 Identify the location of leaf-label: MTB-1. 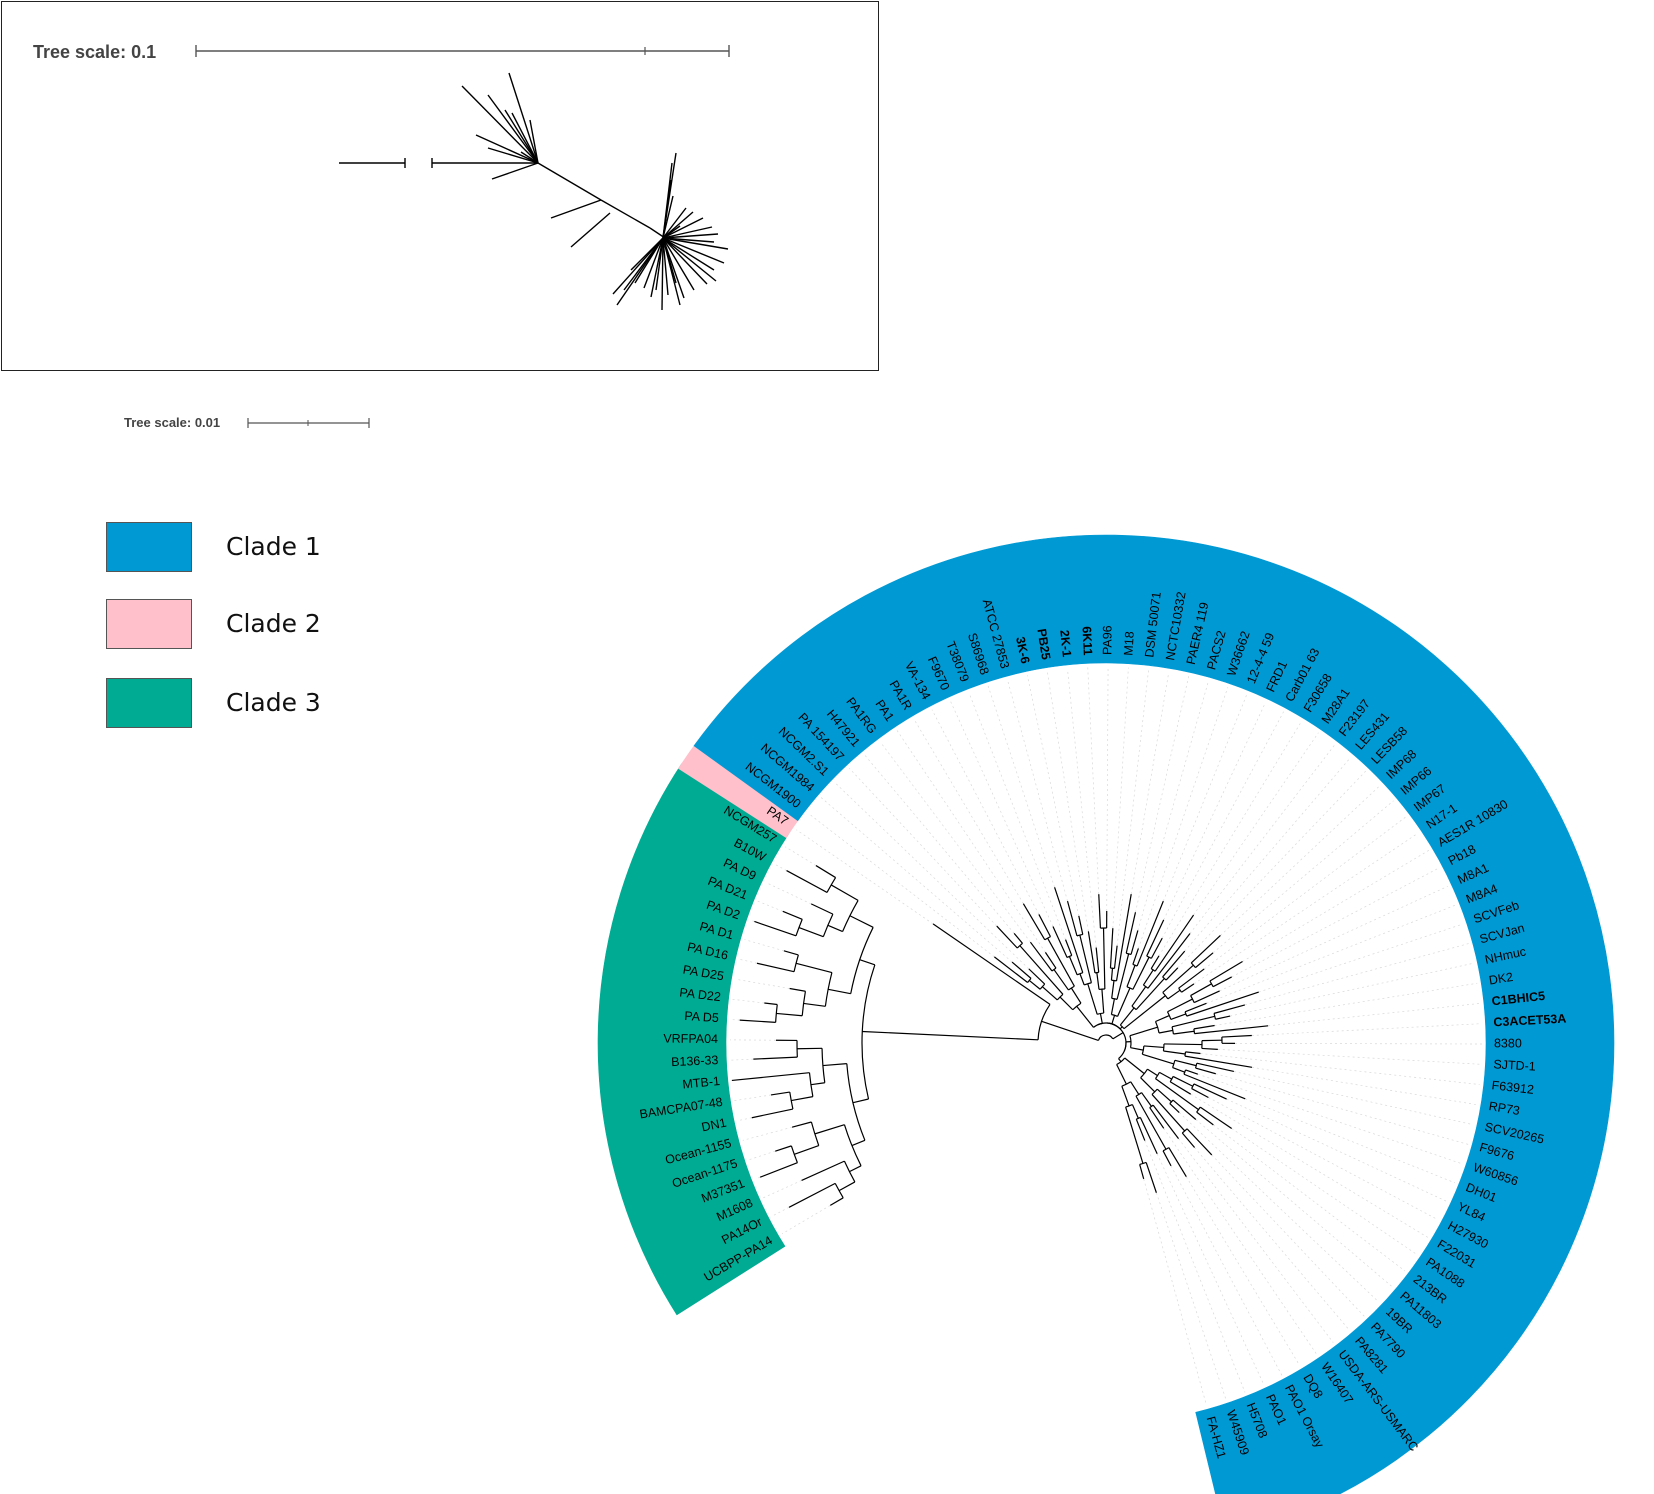
(701, 1083).